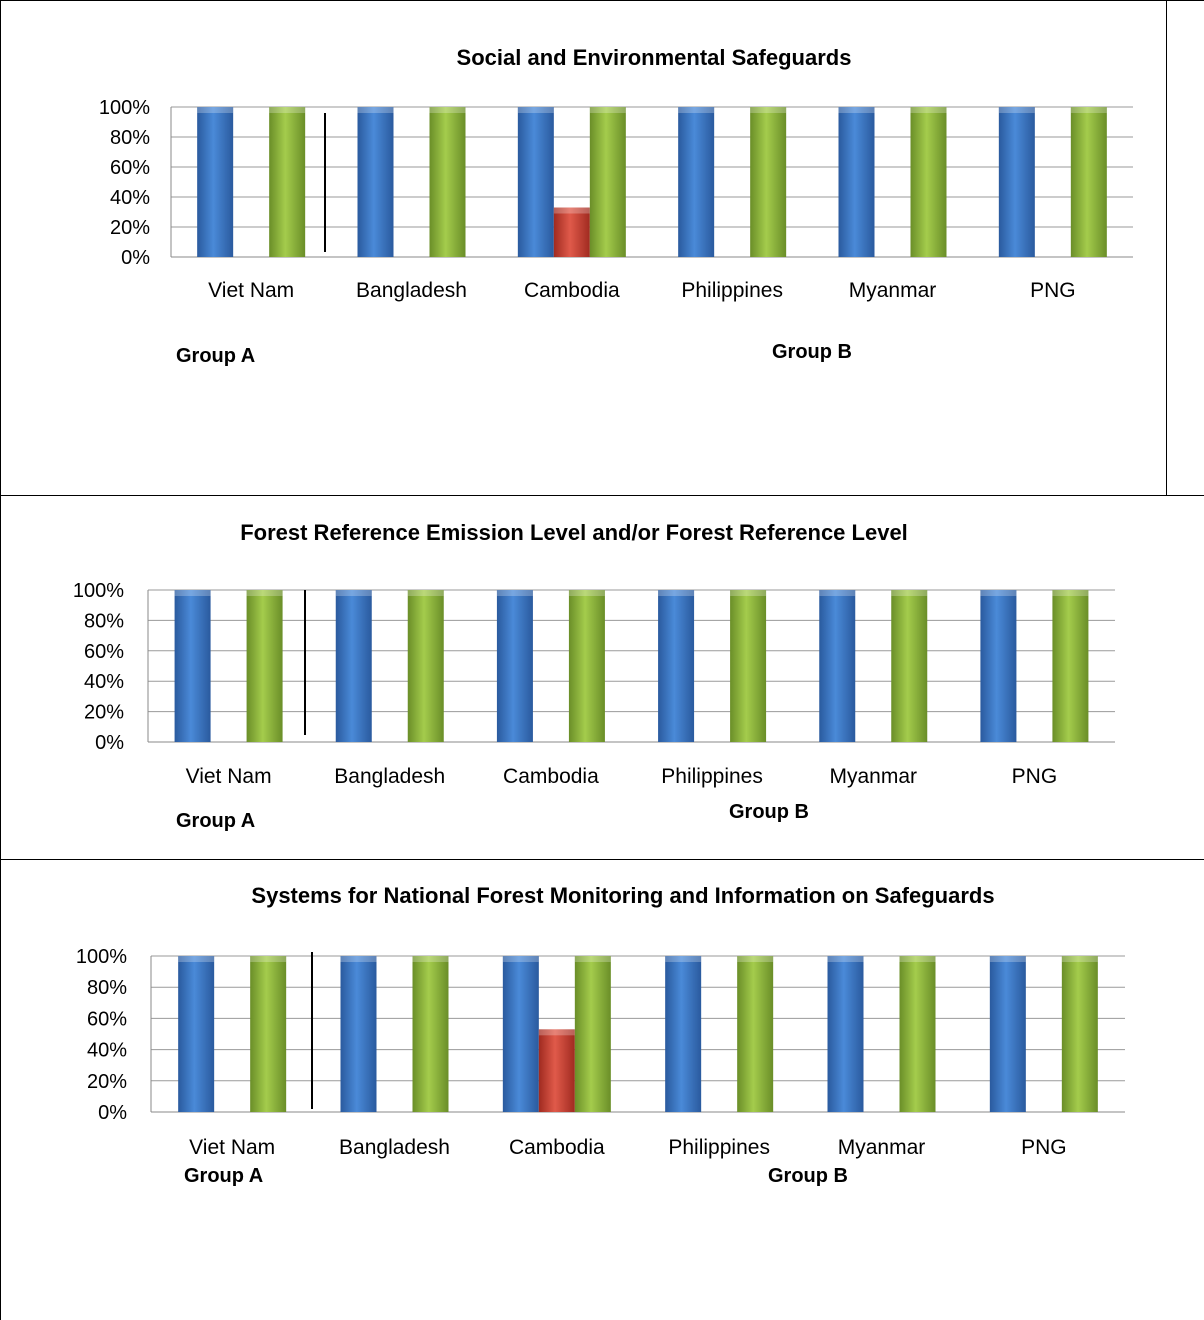  Describe the element at coordinates (602, 859) in the screenshot. I see `table-border-row2` at that location.